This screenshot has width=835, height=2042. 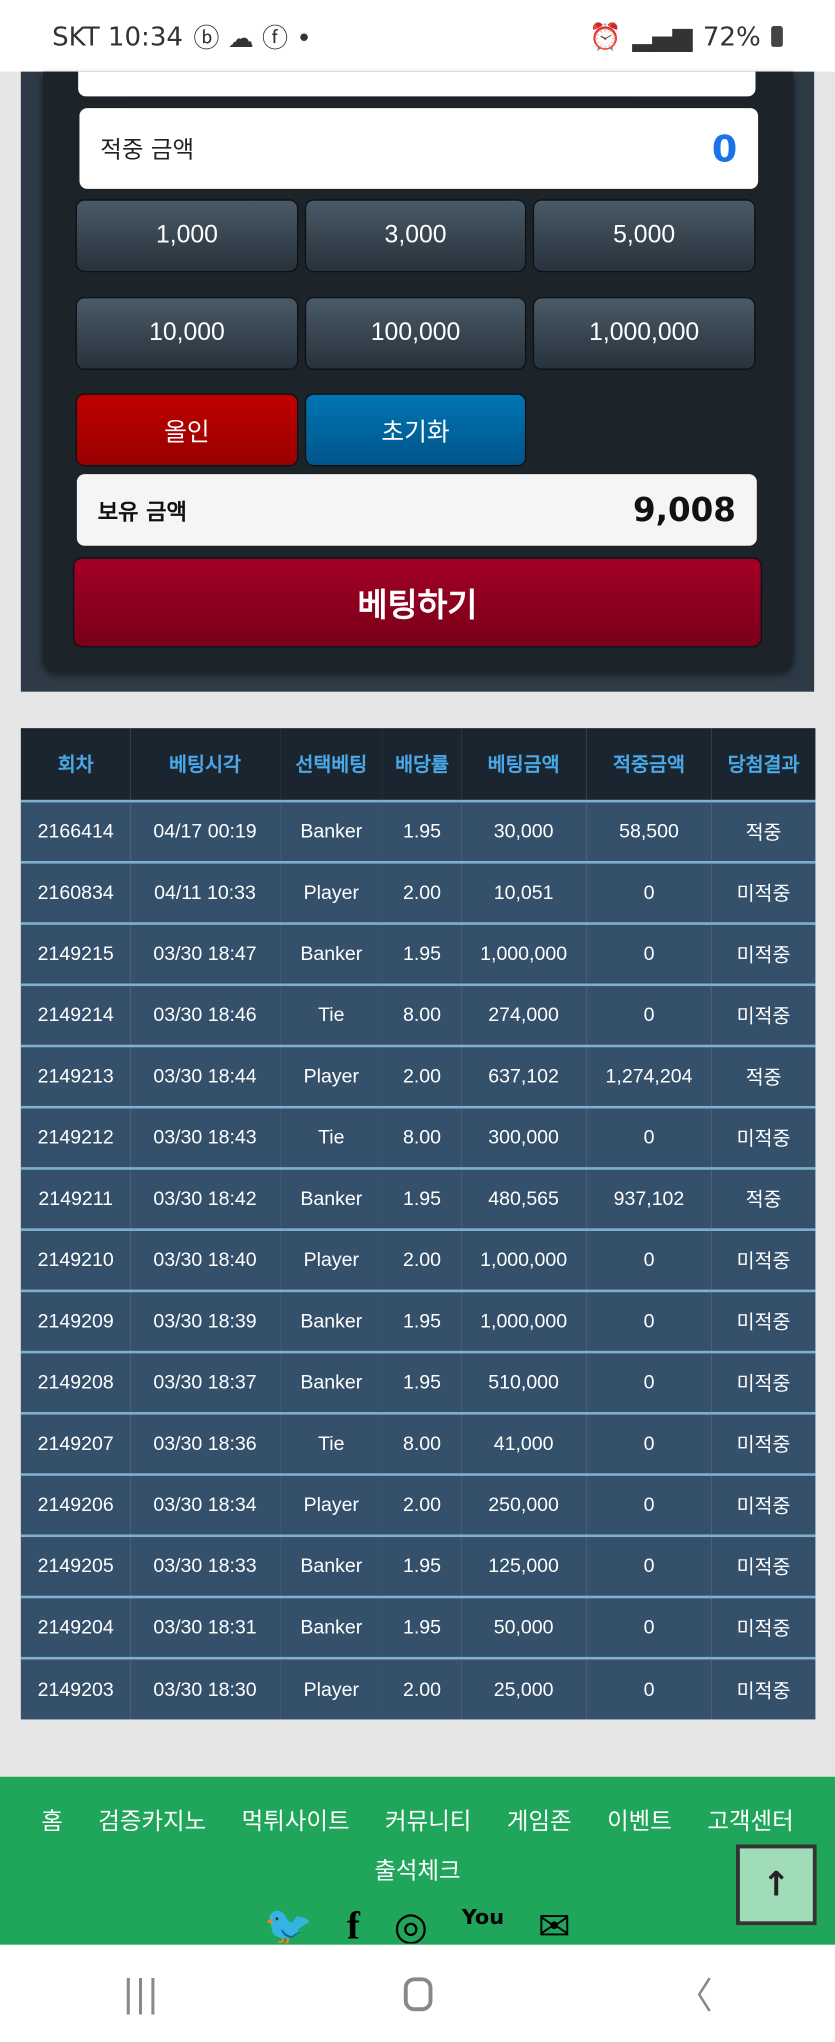 I want to click on table-cell: 2166414, so click(x=75, y=831).